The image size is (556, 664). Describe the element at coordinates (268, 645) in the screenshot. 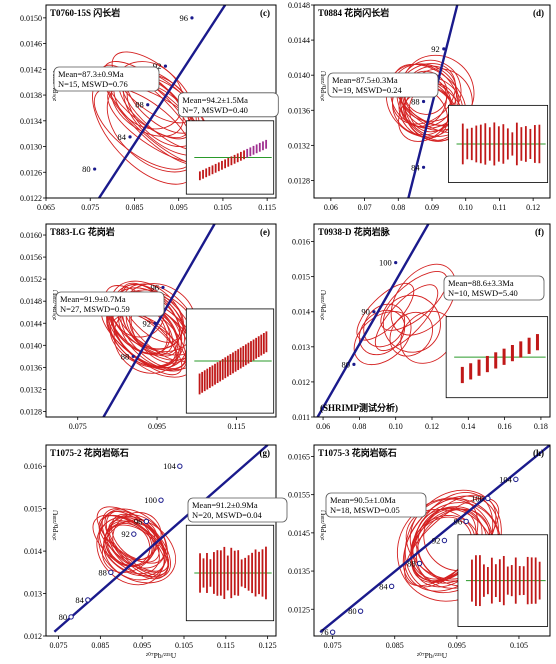

I see `x-tick-label: 0.125` at that location.